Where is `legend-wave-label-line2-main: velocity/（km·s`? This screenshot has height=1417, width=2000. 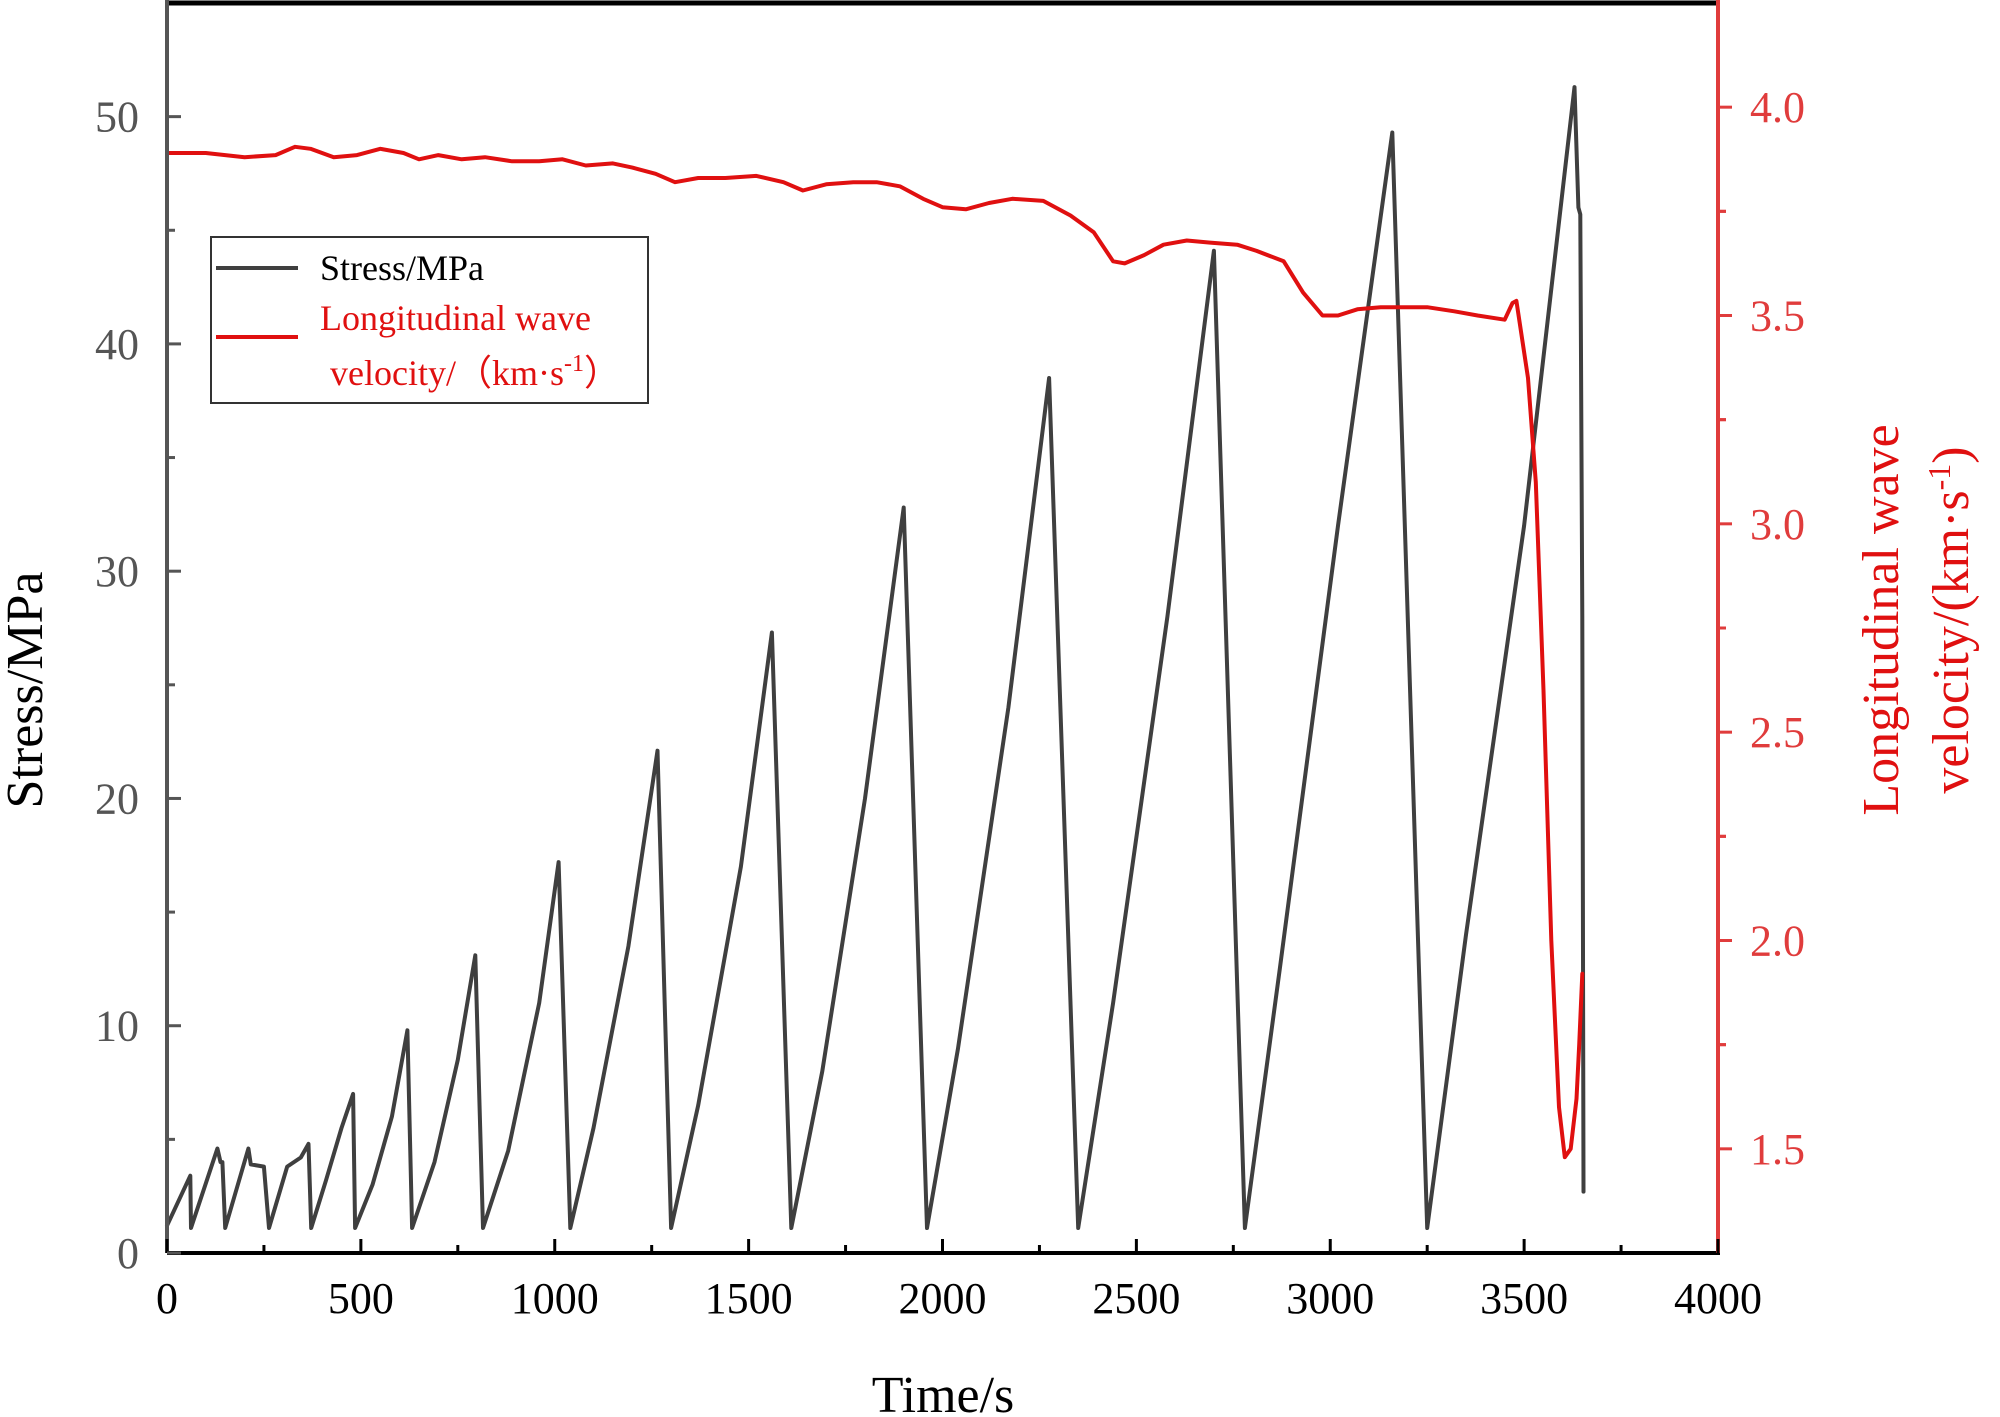 legend-wave-label-line2-main: velocity/（km·s is located at coordinates (447, 373).